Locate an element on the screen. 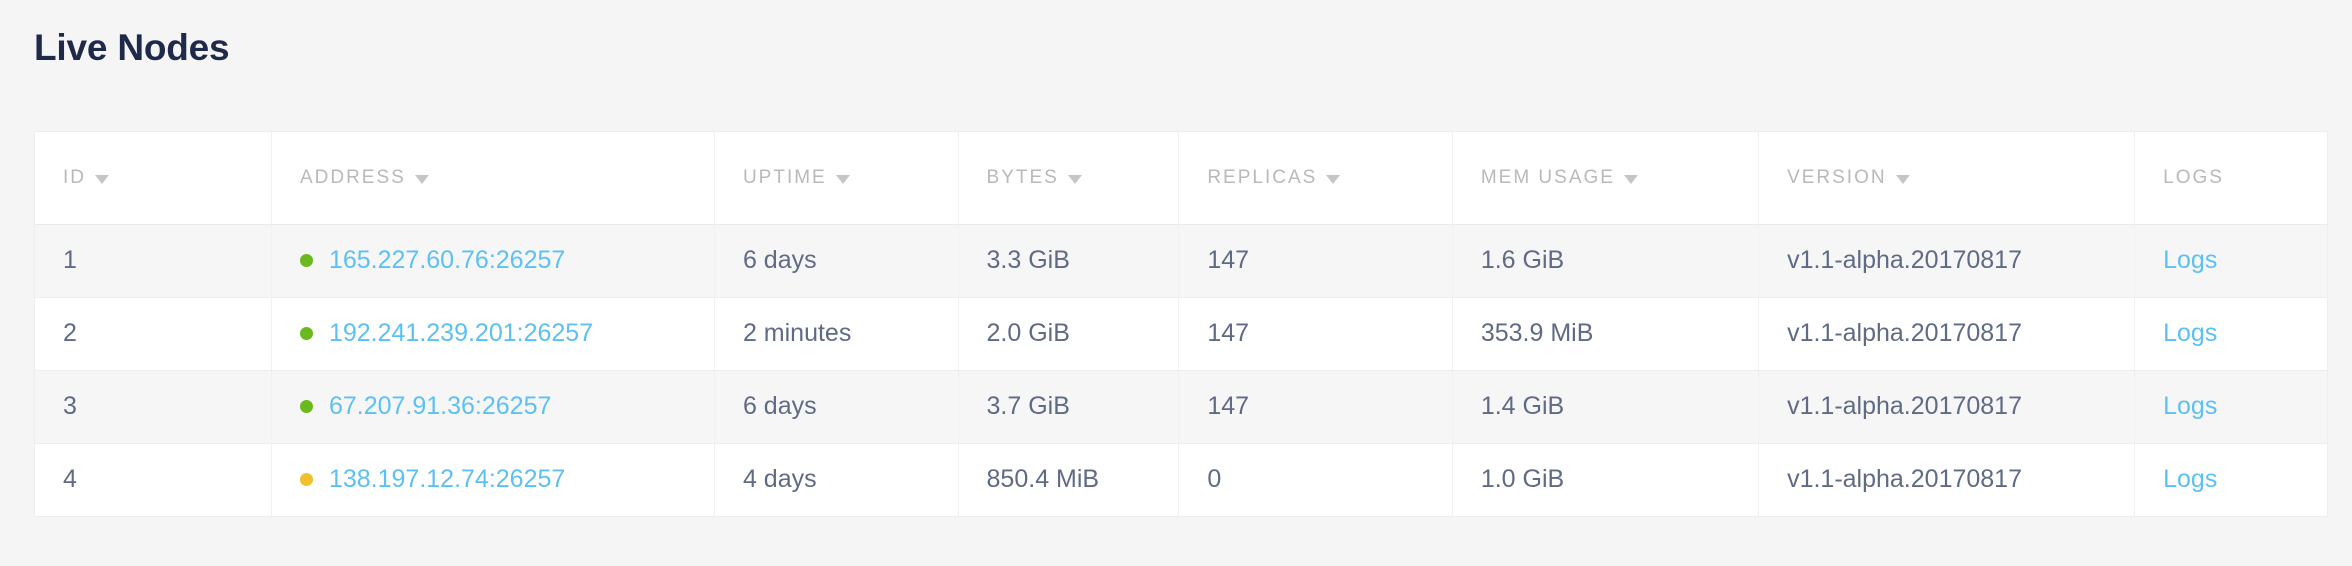  column-header-inner: ADDRESS is located at coordinates (364, 178).